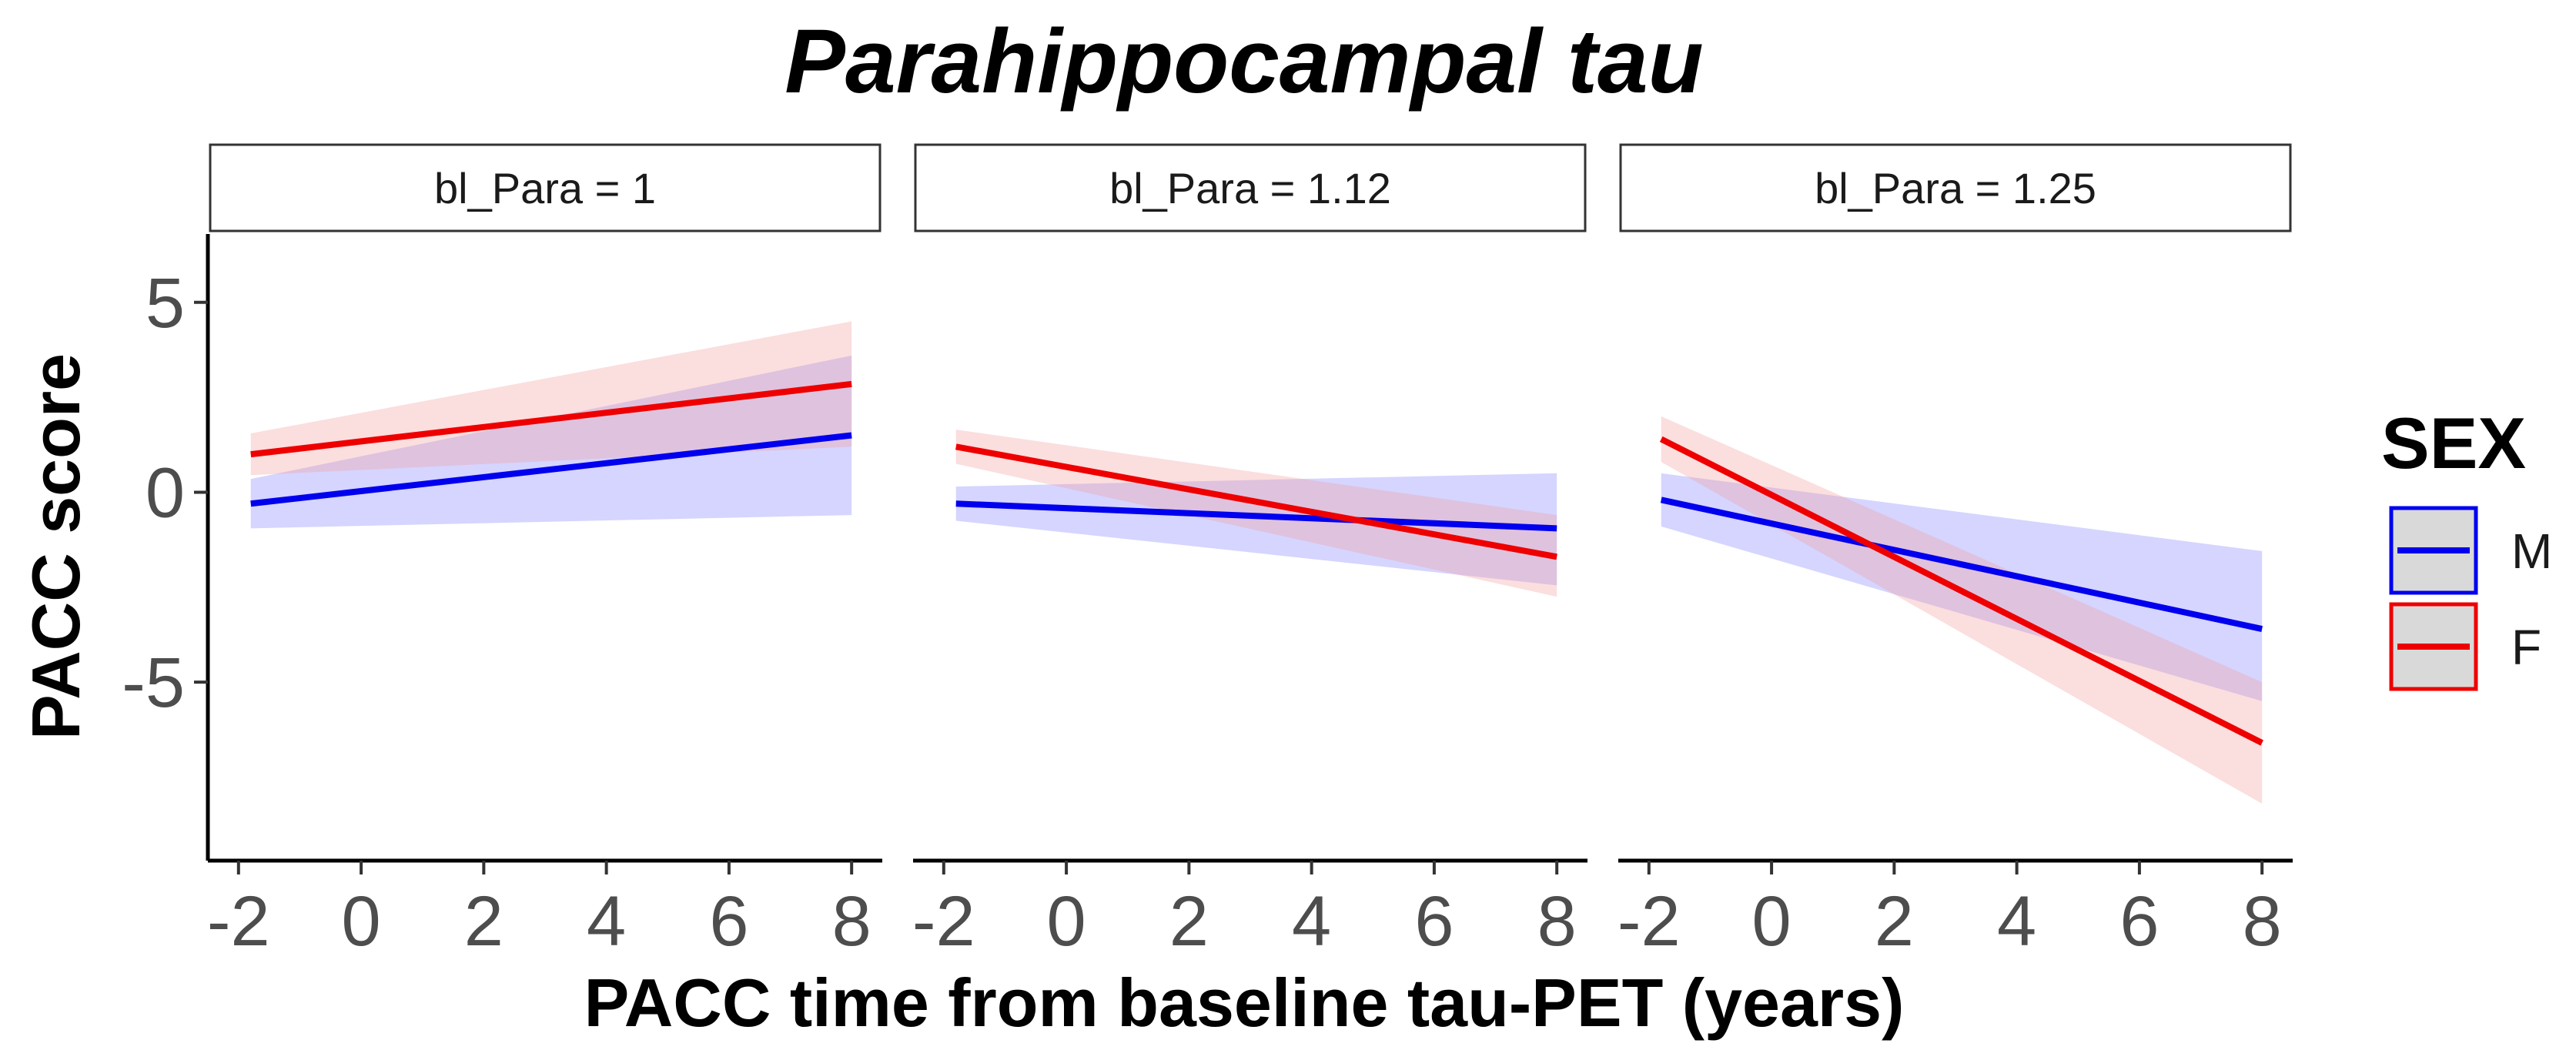 This screenshot has height=1060, width=2576. What do you see at coordinates (2471, 550) in the screenshot?
I see `legend-item-m: M` at bounding box center [2471, 550].